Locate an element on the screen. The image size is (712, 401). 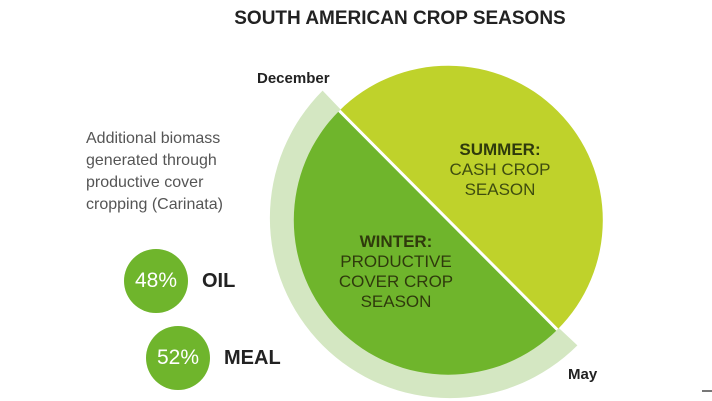
summer-line: CASH CROP is located at coordinates (500, 169).